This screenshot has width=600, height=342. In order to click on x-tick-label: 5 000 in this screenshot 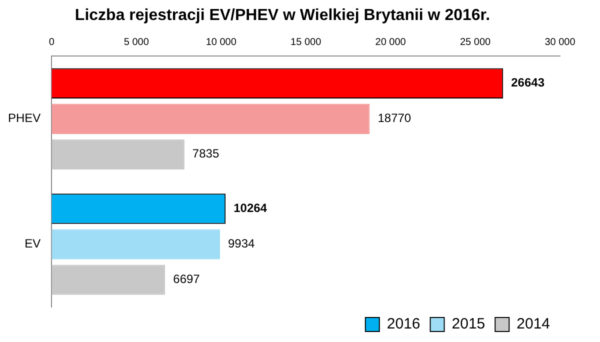, I will do `click(137, 42)`.